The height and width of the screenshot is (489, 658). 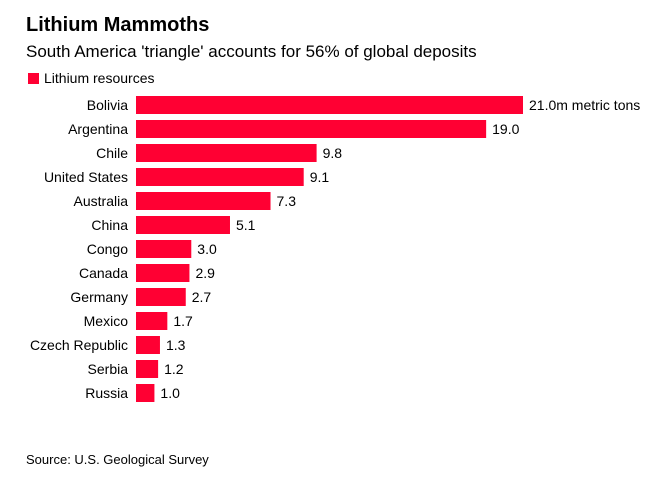 What do you see at coordinates (205, 273) in the screenshot?
I see `value-label: 2.9` at bounding box center [205, 273].